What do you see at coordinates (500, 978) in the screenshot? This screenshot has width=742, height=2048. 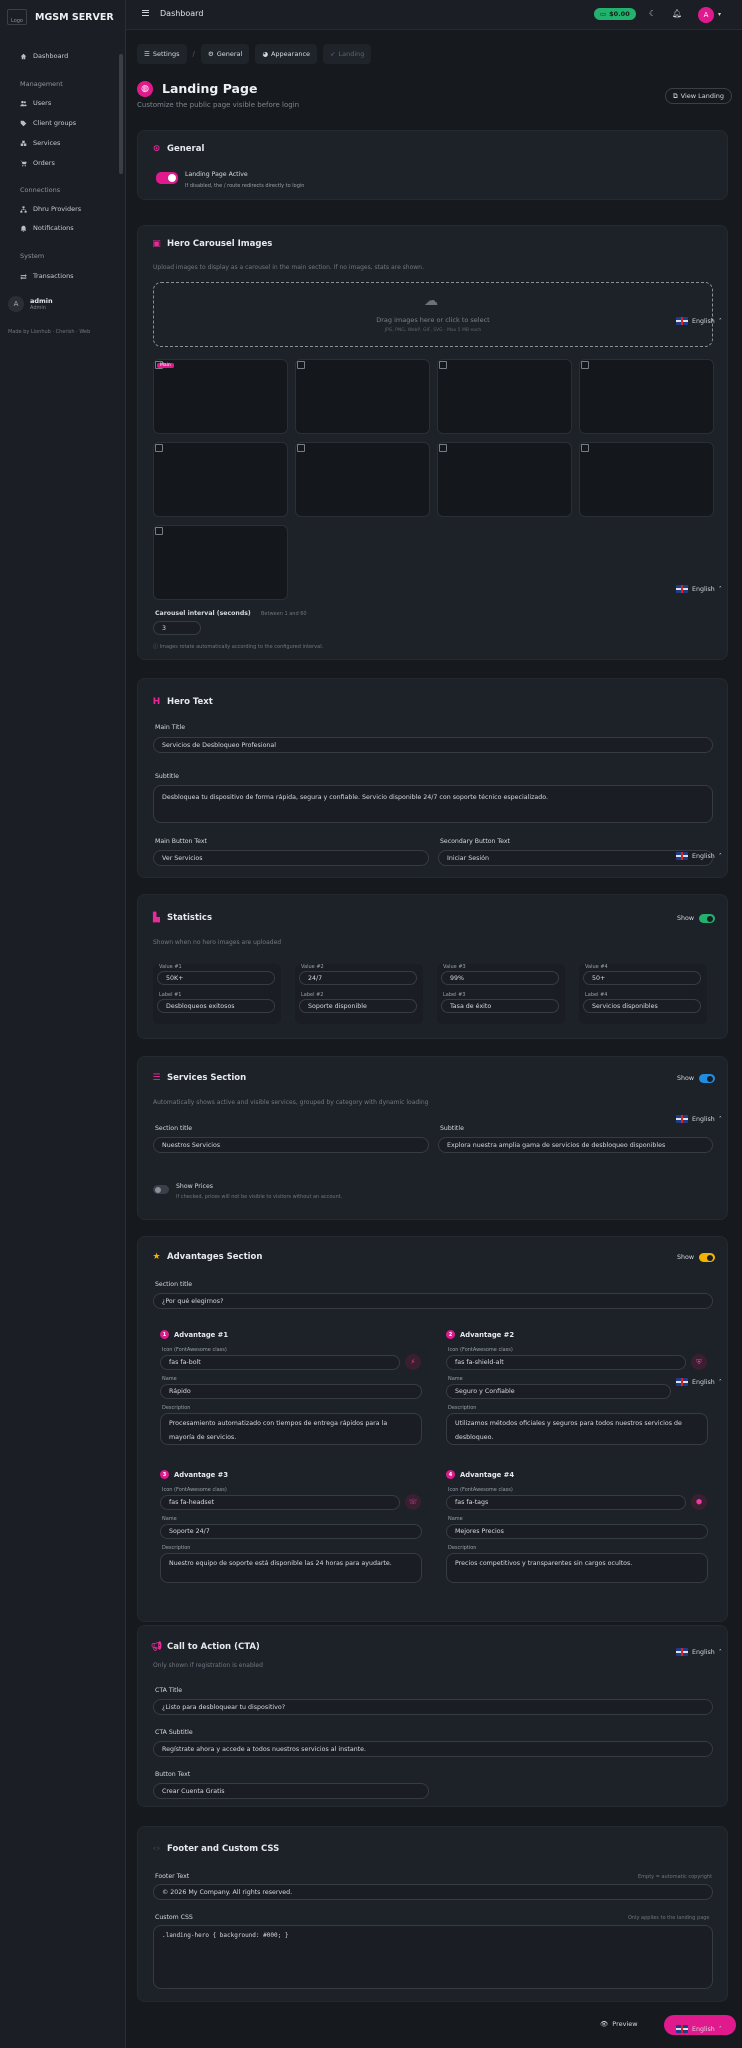 I see `stat-value-input: 99%` at bounding box center [500, 978].